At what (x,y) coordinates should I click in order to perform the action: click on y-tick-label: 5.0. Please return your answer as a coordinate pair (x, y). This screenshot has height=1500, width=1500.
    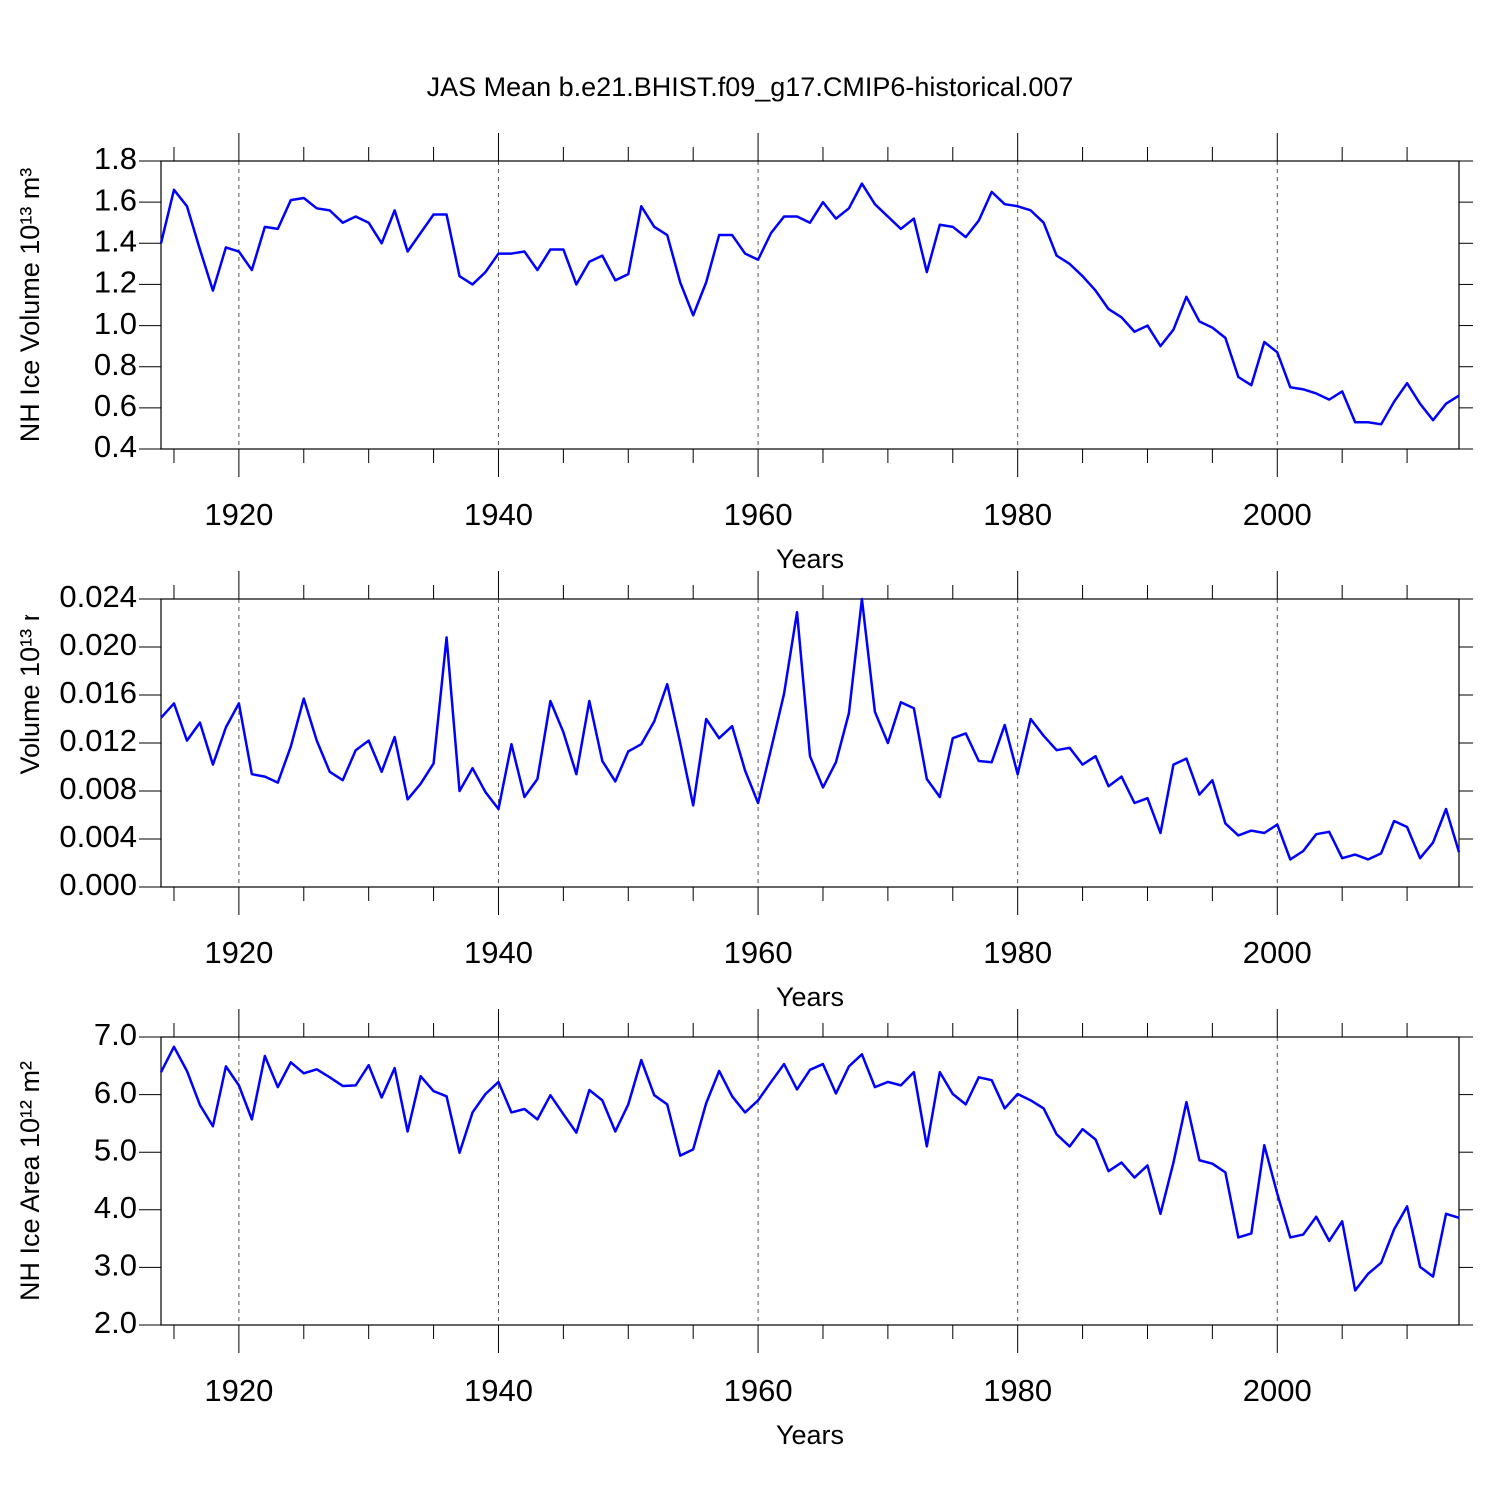
    Looking at the image, I should click on (115, 1149).